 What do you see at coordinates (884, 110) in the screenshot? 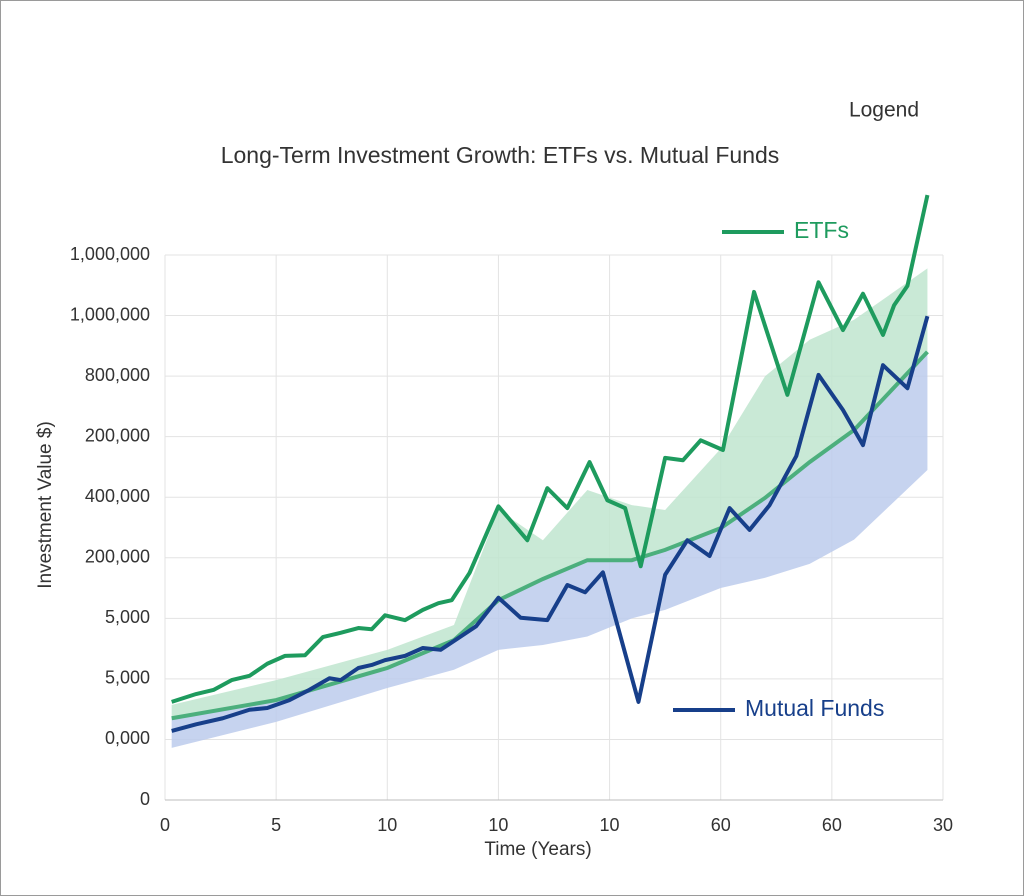
I see `legend-title: Logend` at bounding box center [884, 110].